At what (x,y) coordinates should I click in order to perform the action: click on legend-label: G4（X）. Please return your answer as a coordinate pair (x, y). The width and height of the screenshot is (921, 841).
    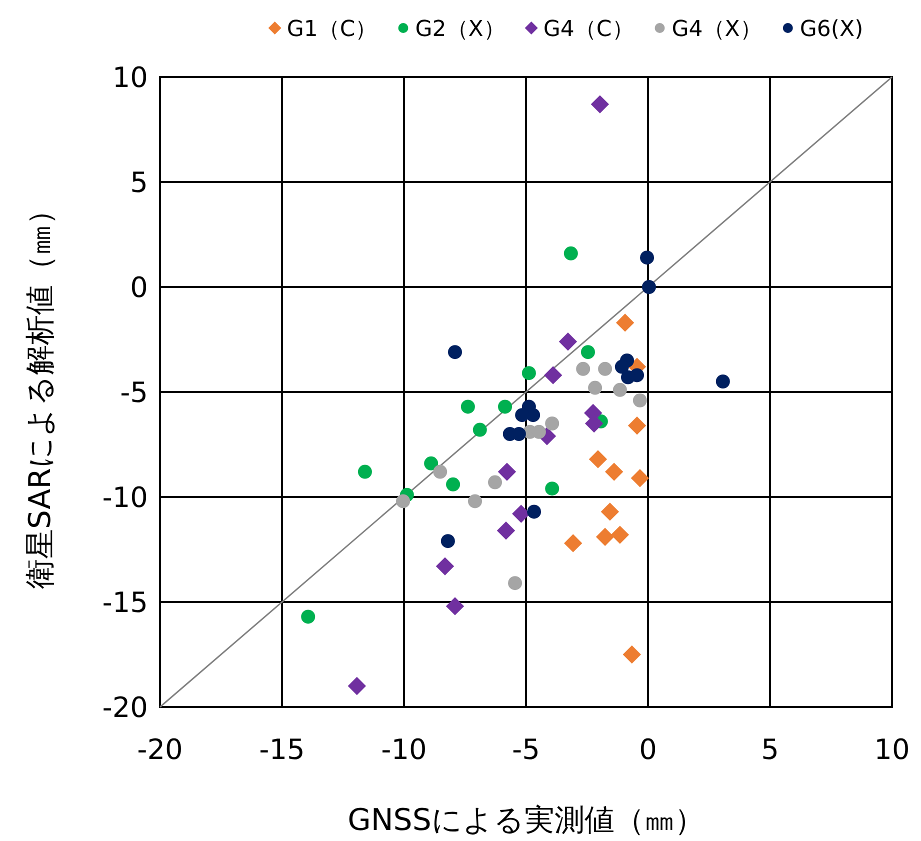
    Looking at the image, I should click on (717, 29).